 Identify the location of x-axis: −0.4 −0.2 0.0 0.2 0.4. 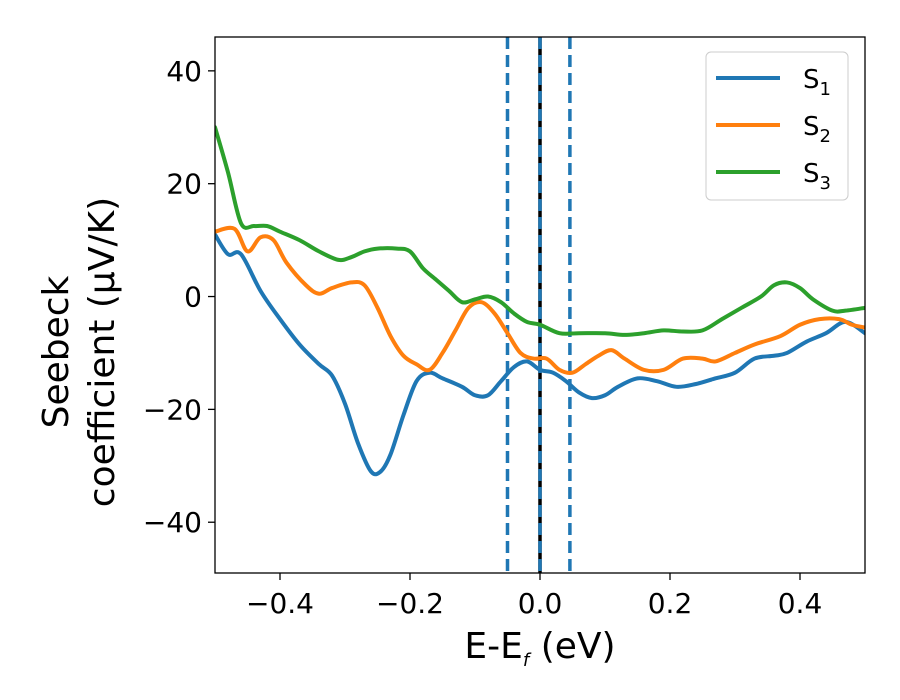
(534, 596).